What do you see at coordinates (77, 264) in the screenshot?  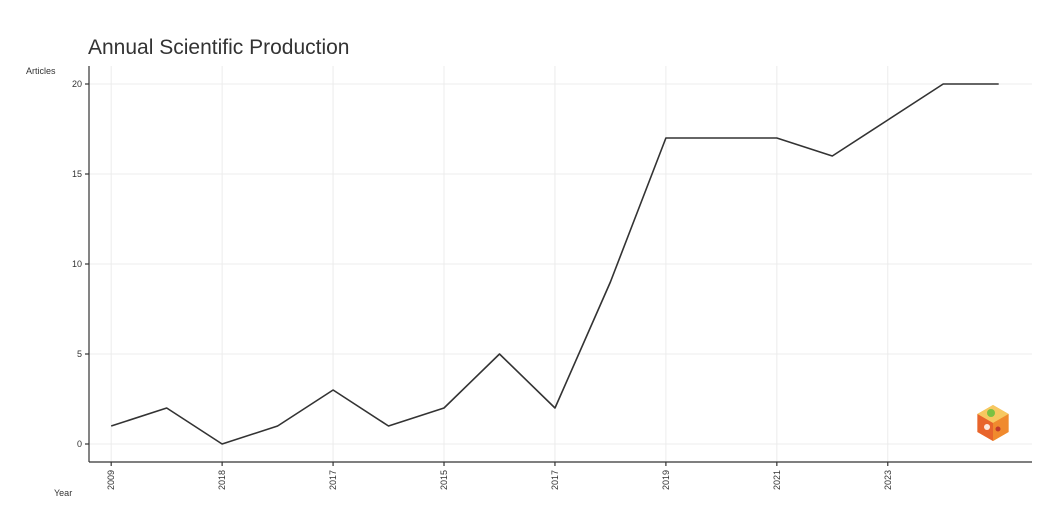 I see `y-tick-label: 10` at bounding box center [77, 264].